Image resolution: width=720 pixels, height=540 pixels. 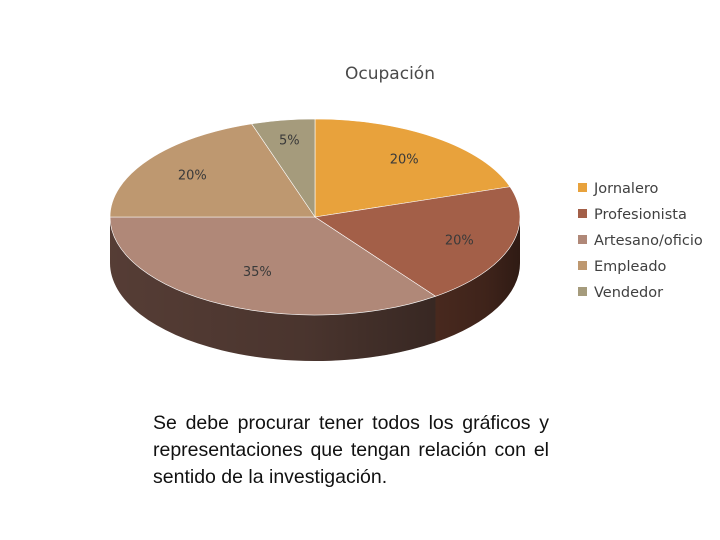 What do you see at coordinates (630, 267) in the screenshot?
I see `legend-label: Empleado` at bounding box center [630, 267].